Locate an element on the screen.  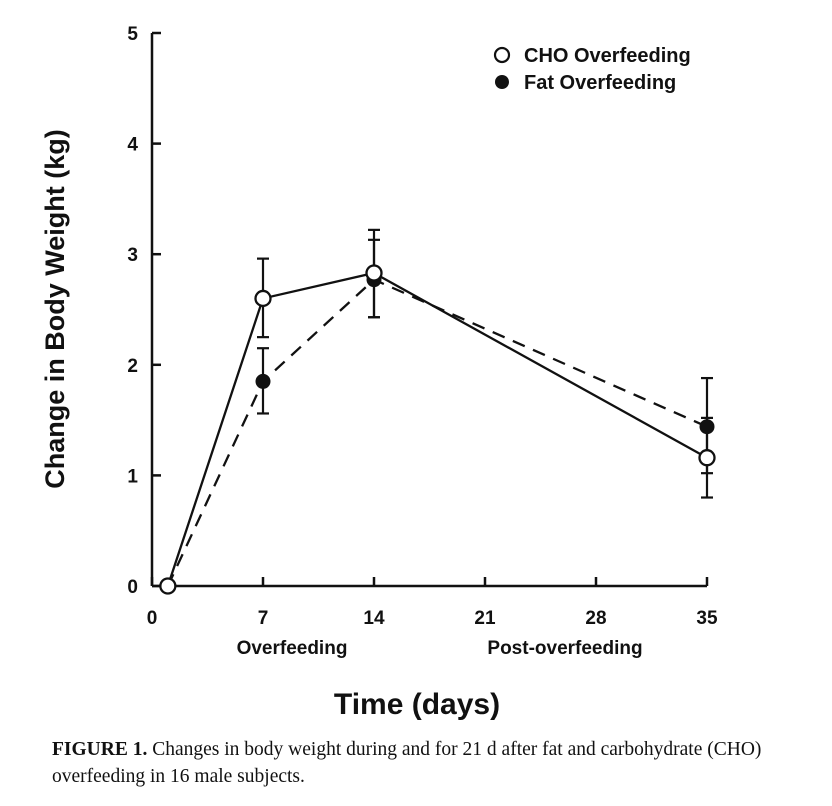
x-axis-title: Time (days) is located at coordinates (417, 704).